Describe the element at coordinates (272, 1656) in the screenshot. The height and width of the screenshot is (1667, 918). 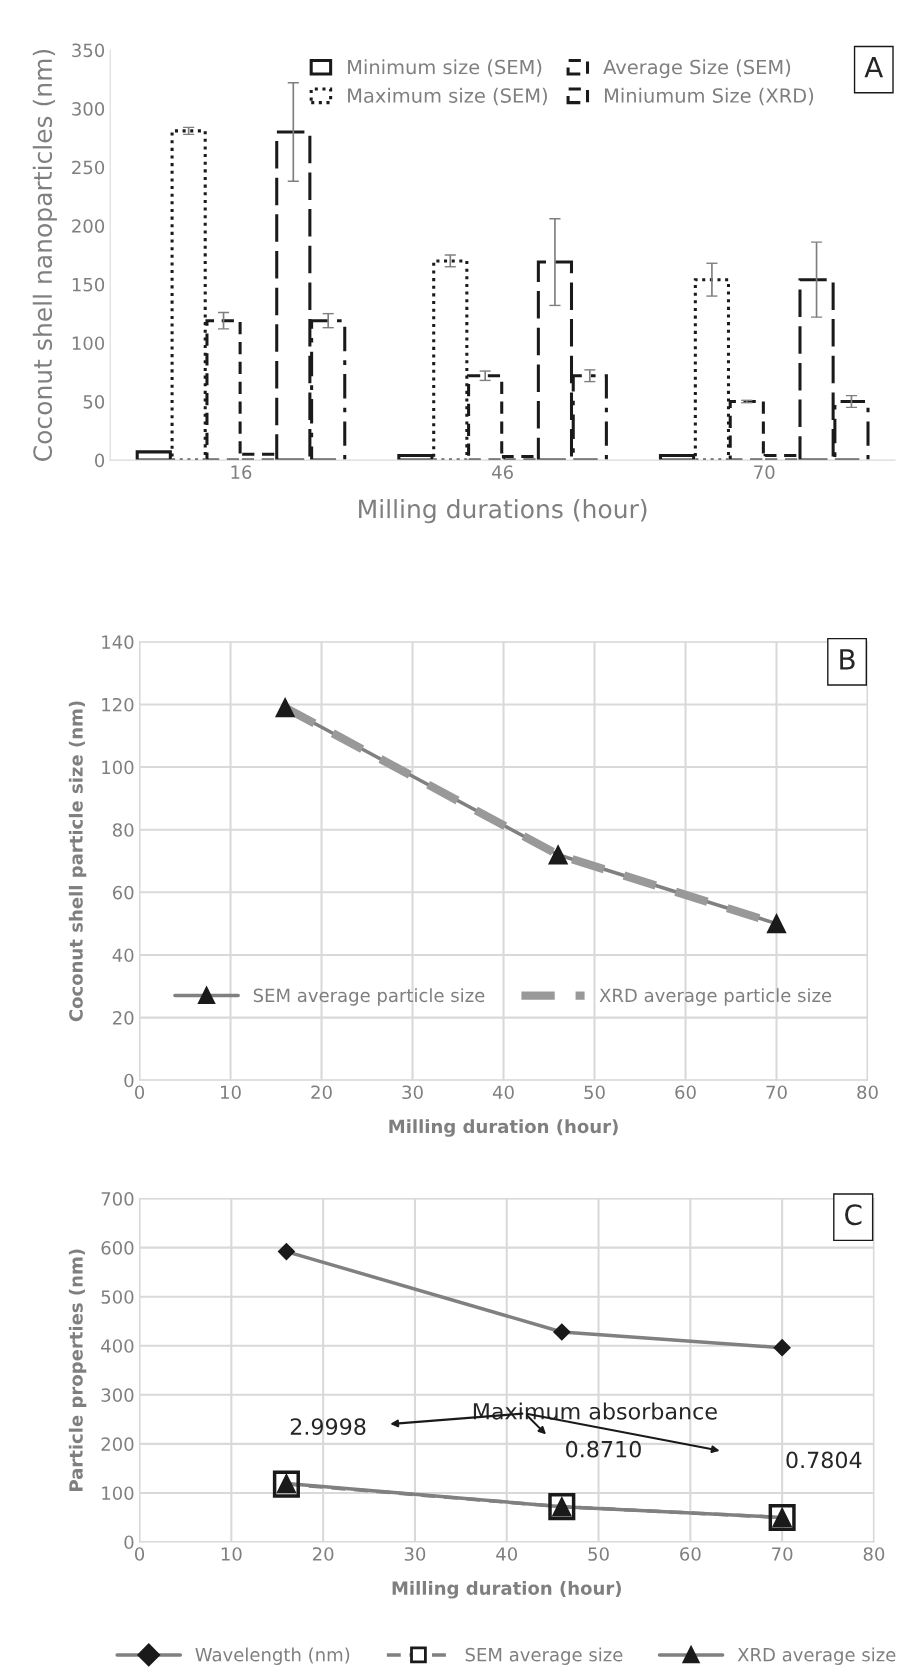
I see `legend-label: Wavelength (nm)` at that location.